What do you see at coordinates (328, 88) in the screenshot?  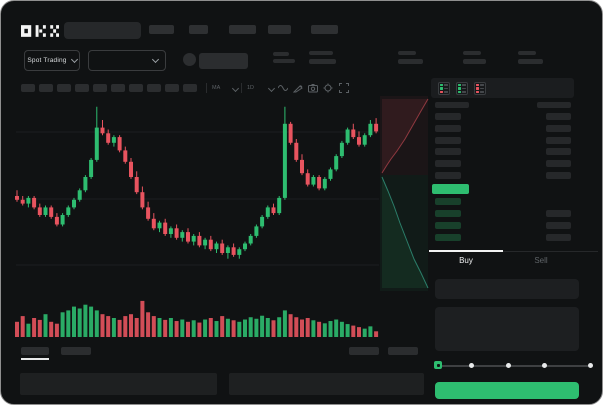 I see `gear-settings-icon` at bounding box center [328, 88].